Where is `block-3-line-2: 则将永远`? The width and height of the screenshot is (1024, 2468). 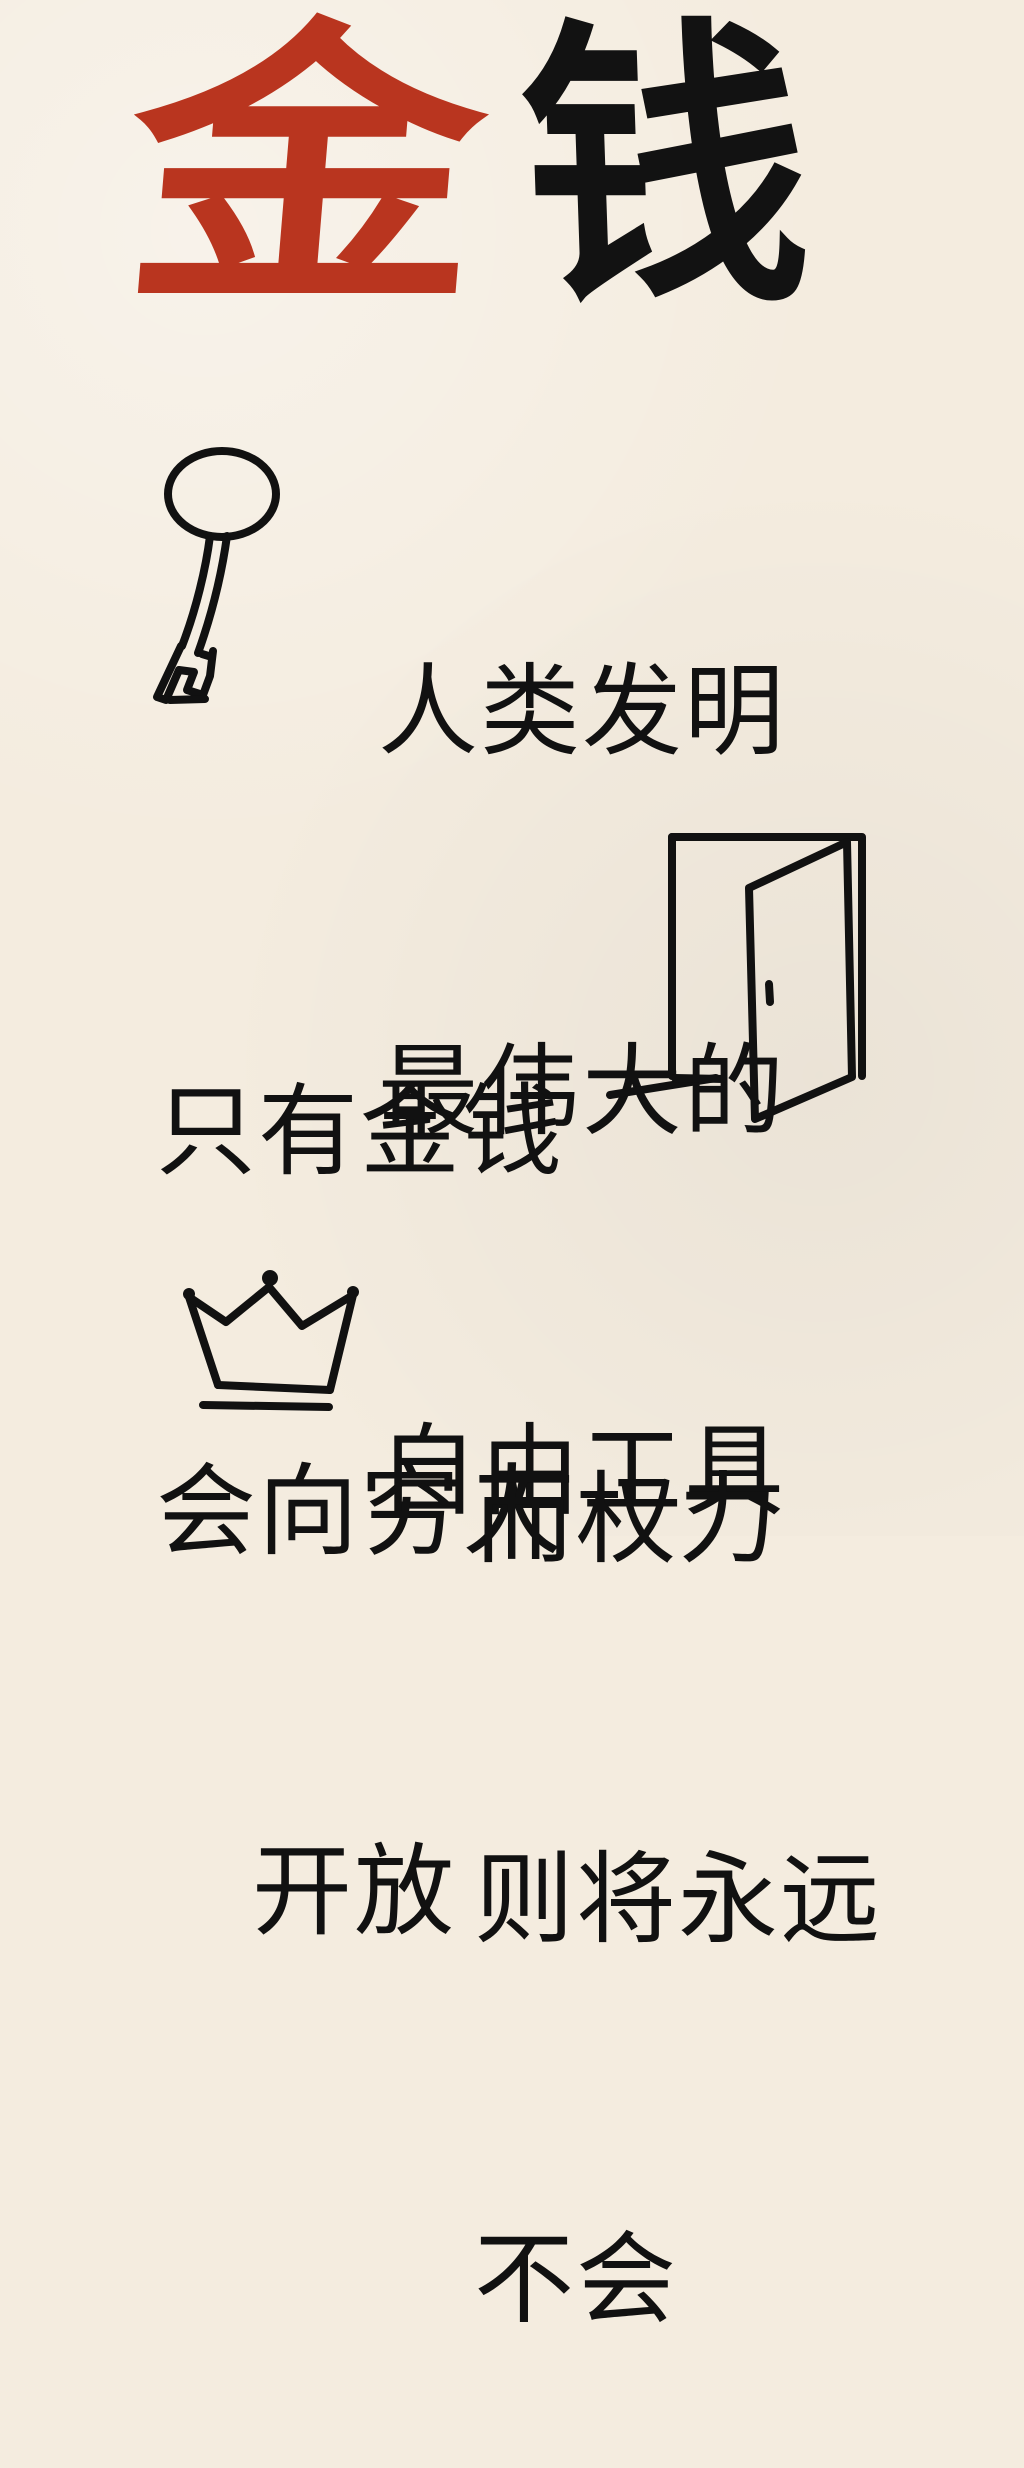 block-3-line-2: 则将永远 is located at coordinates (678, 1899).